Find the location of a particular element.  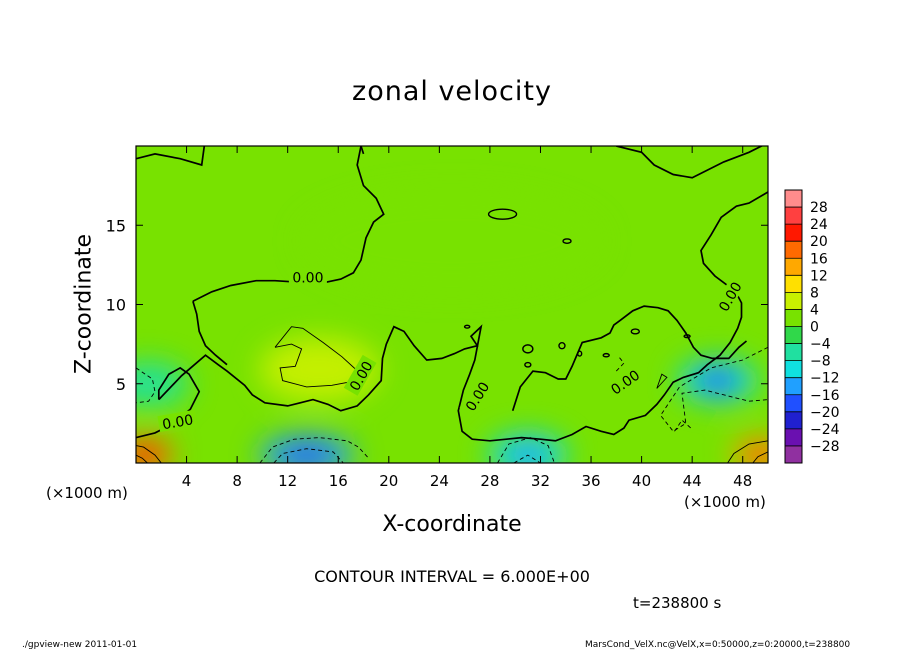

colorbar-frame is located at coordinates (793, 326).